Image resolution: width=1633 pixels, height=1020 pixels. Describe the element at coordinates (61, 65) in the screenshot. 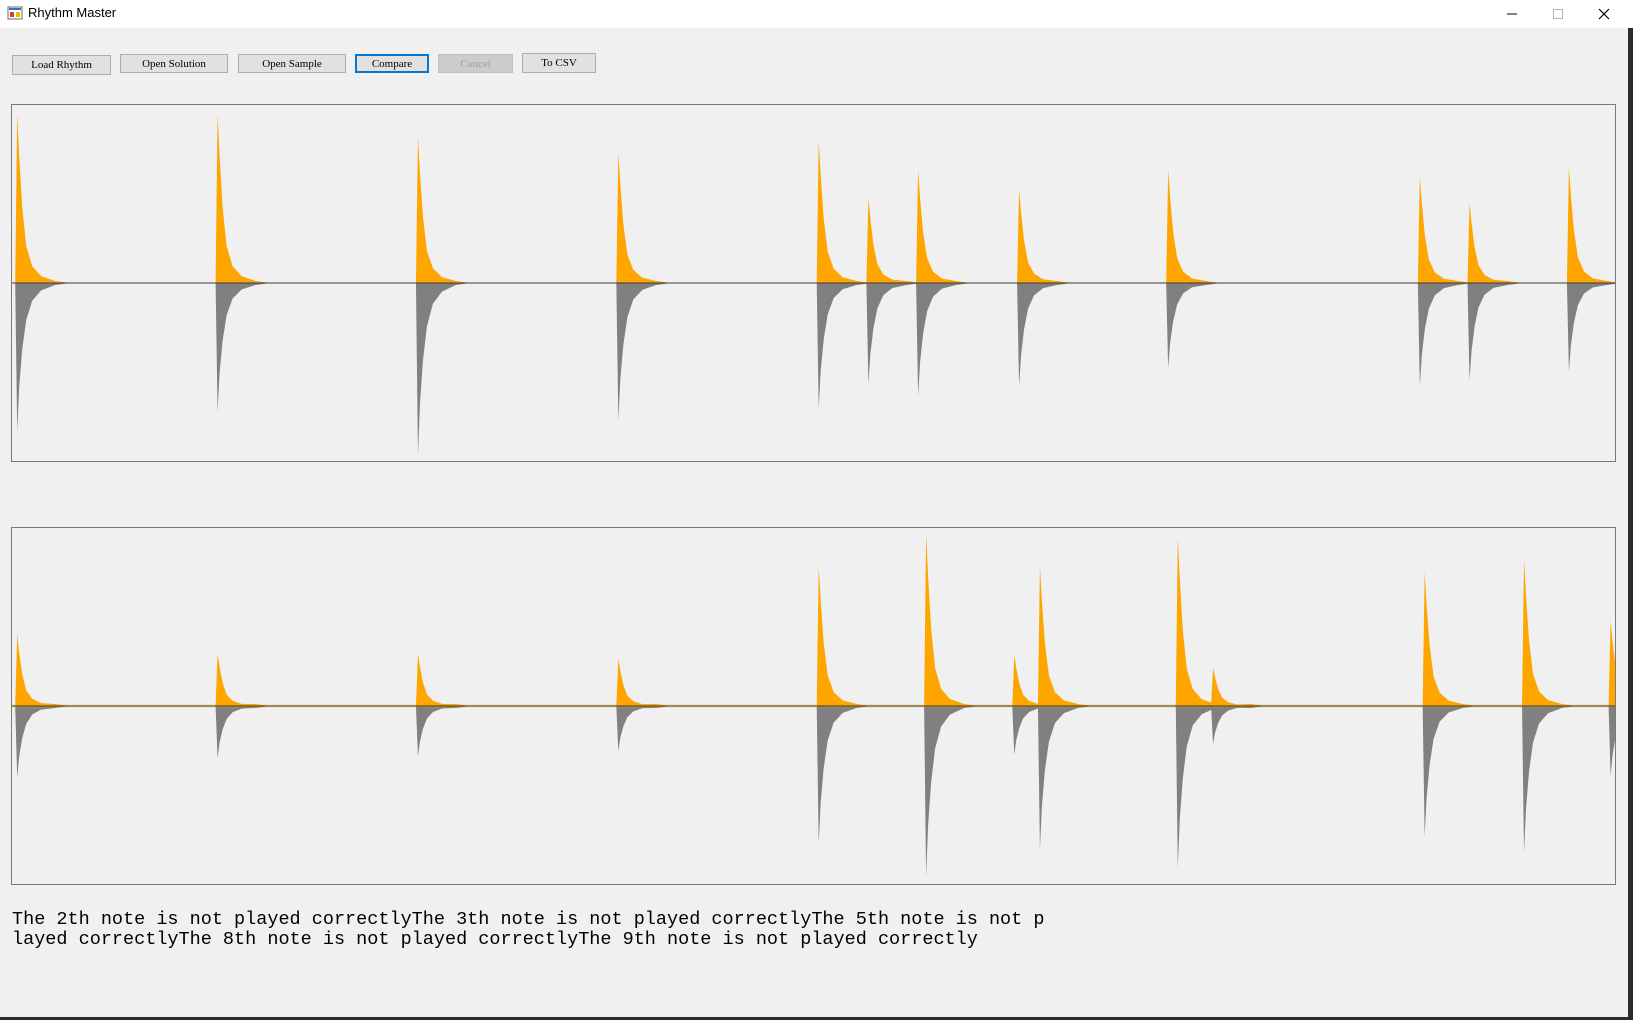

I see `load-rhythm-button: Load Rhythm` at that location.